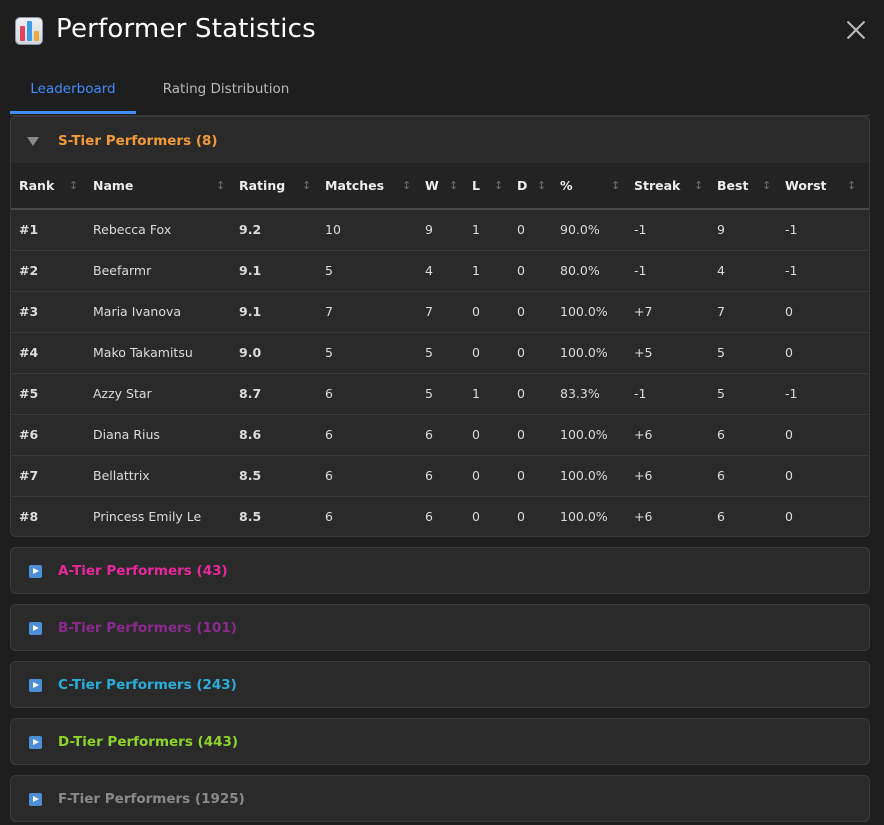 The image size is (884, 825). Describe the element at coordinates (743, 230) in the screenshot. I see `table-cell-best: 9` at that location.